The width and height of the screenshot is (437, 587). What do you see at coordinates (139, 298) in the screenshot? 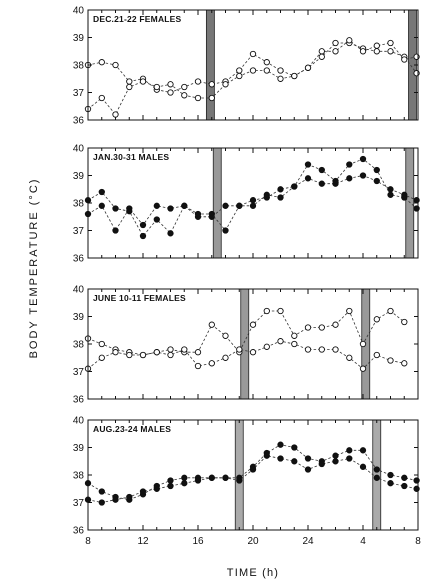
I see `panel-title: JUNE 10-11 FEMALES` at bounding box center [139, 298].